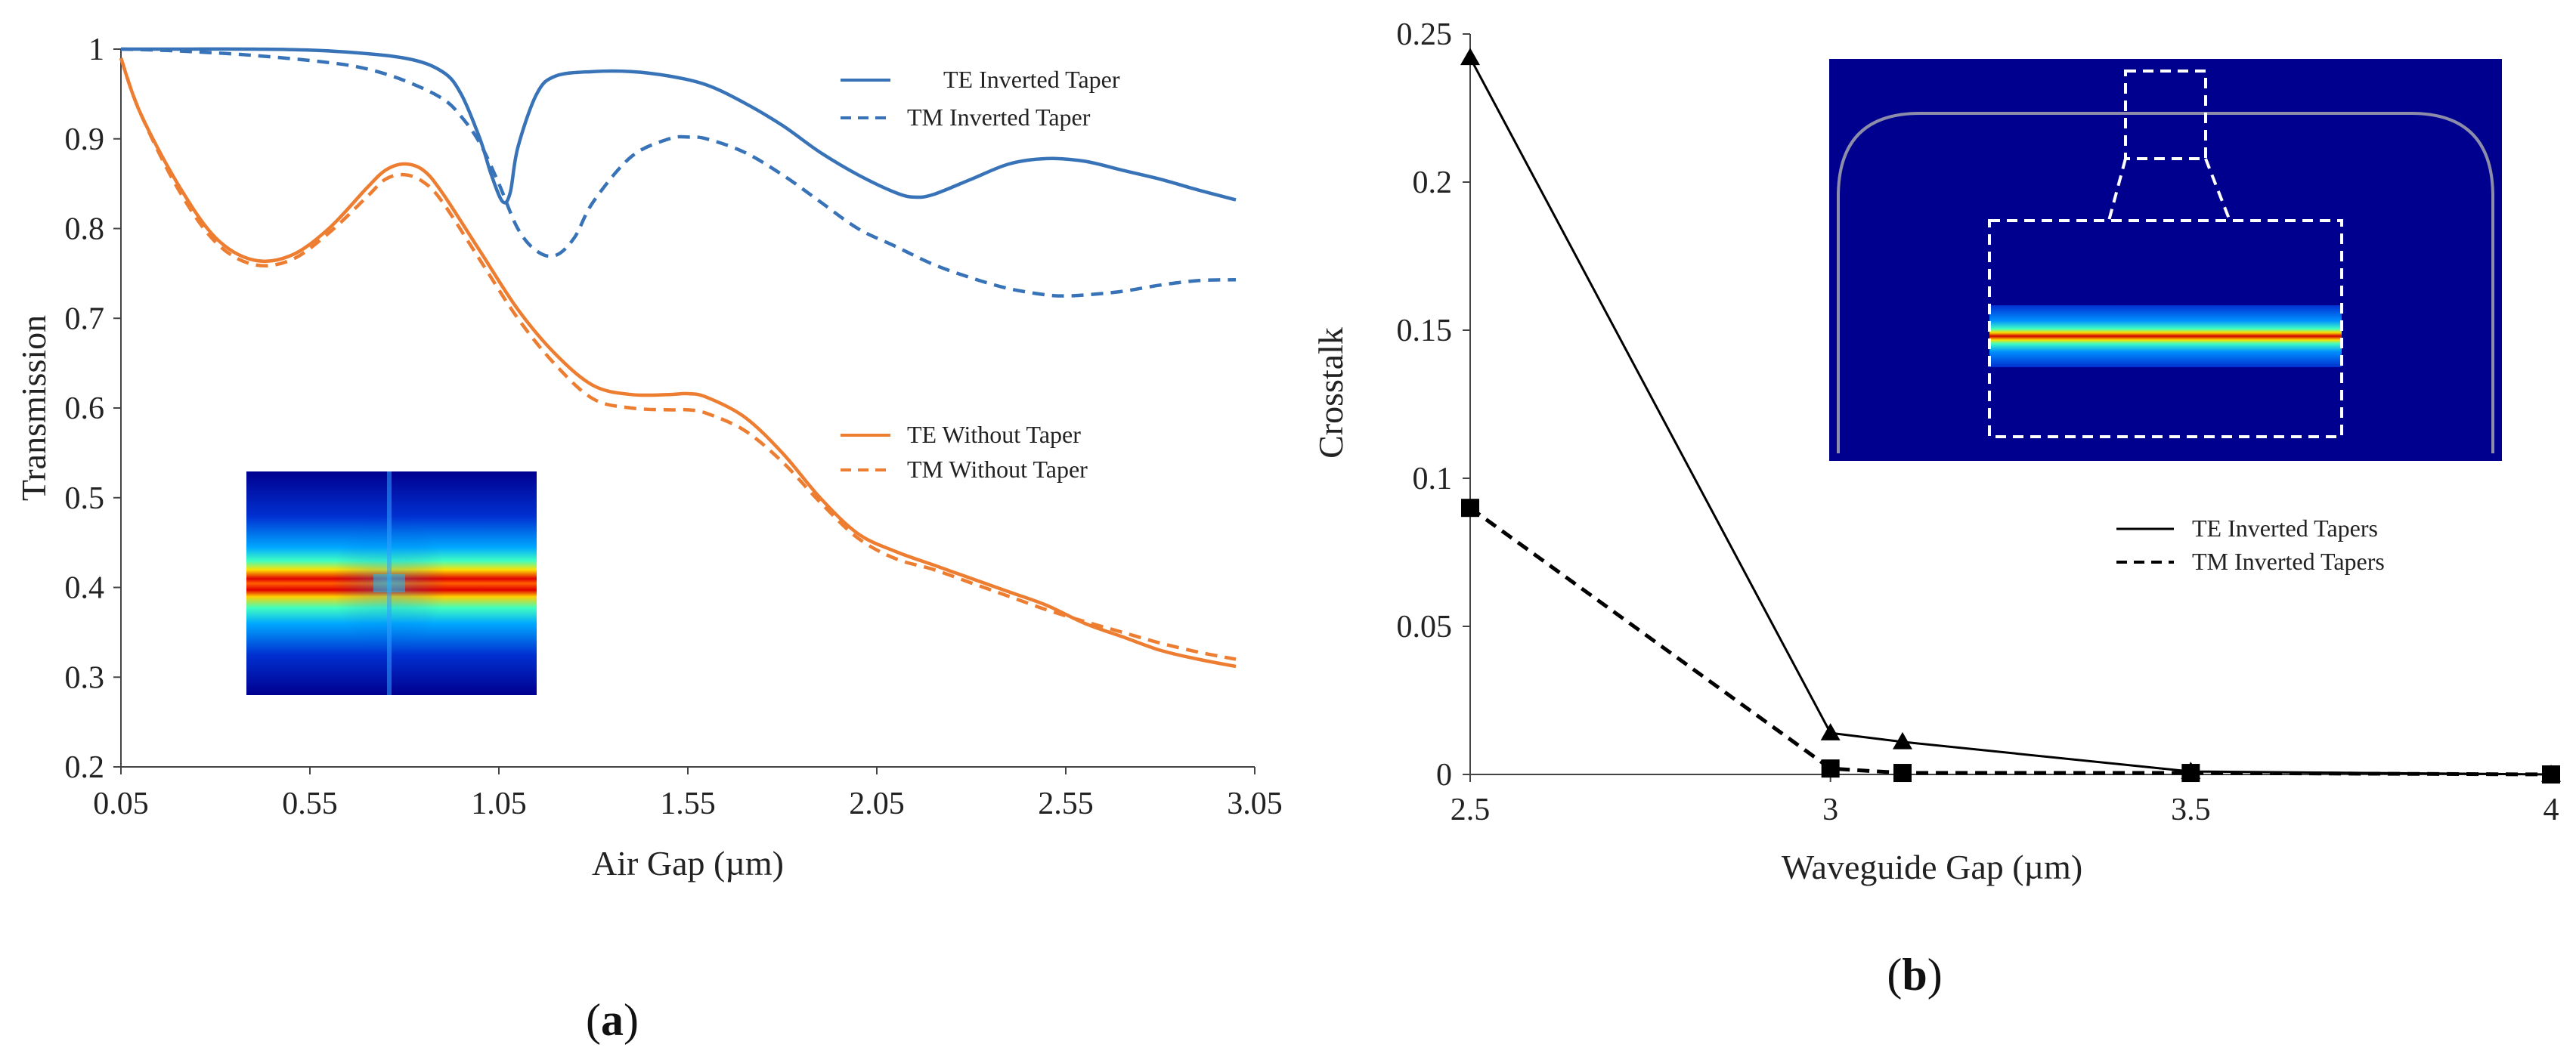 Image resolution: width=2576 pixels, height=1054 pixels. Describe the element at coordinates (391, 583) in the screenshot. I see `a-inset-heatmap` at that location.